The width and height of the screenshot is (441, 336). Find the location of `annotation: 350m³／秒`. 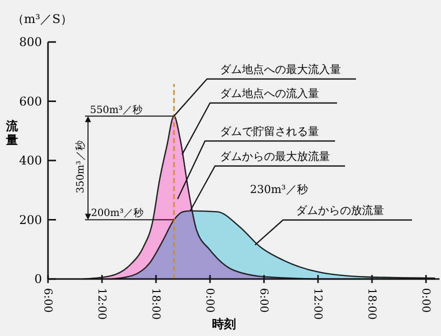

annotation: 350m³／秒 is located at coordinates (80, 167).